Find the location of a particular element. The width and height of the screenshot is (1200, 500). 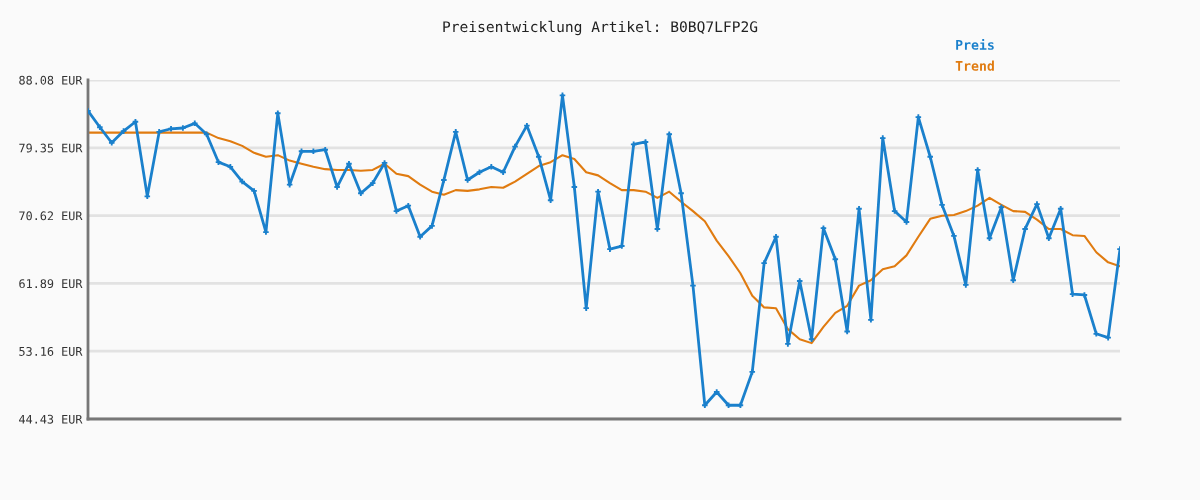

y-tick-label: 79.35 EUR is located at coordinates (51, 148).